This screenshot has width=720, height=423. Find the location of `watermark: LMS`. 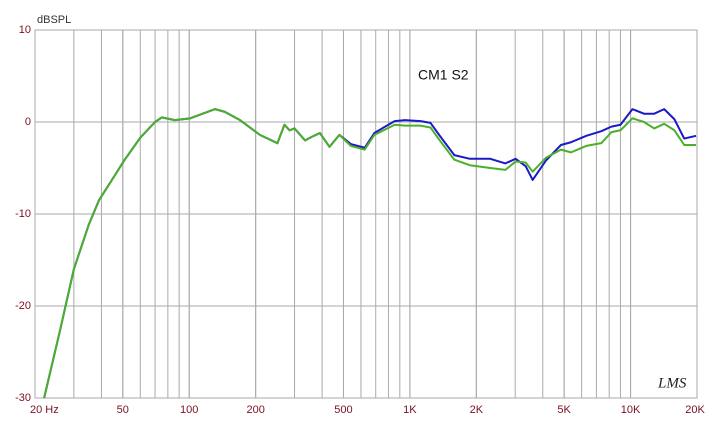

watermark: LMS is located at coordinates (672, 383).